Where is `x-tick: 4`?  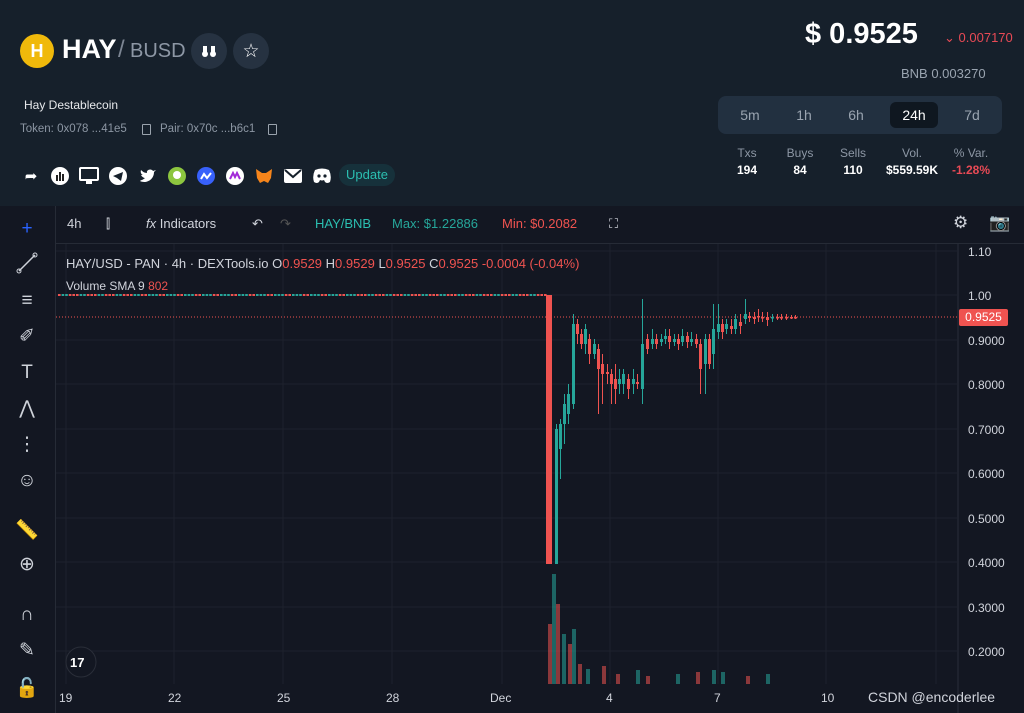 x-tick: 4 is located at coordinates (609, 698).